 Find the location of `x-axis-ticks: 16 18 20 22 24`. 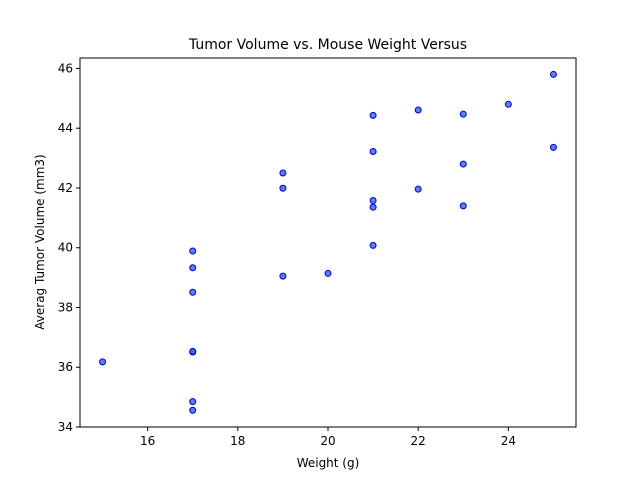

x-axis-ticks: 16 18 20 22 24 is located at coordinates (328, 437).